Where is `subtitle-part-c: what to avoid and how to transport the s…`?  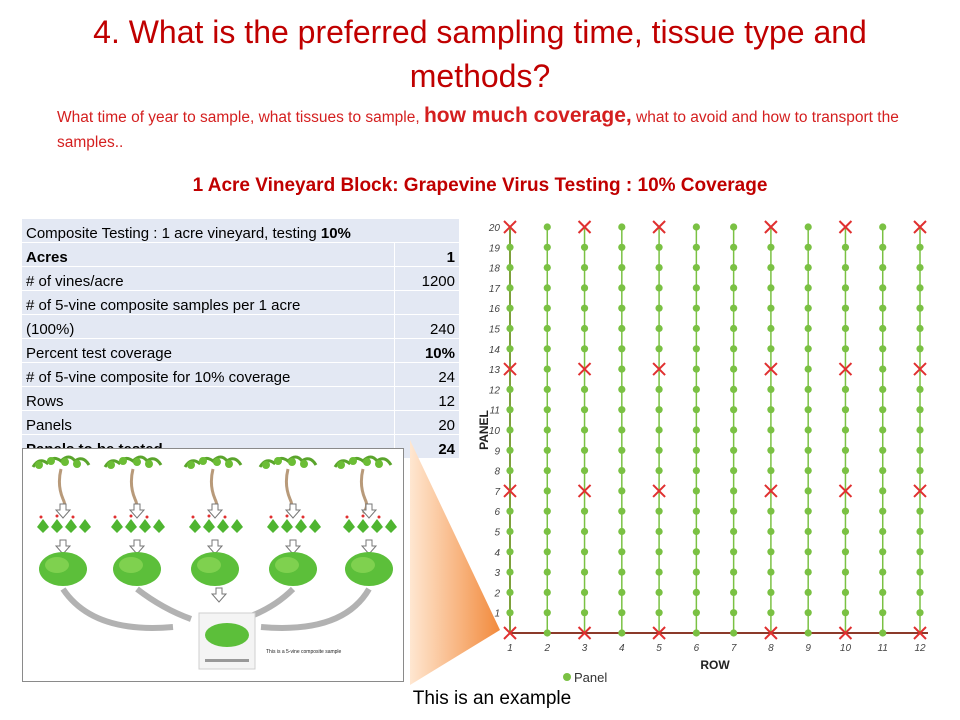 subtitle-part-c: what to avoid and how to transport the s… is located at coordinates (478, 130).